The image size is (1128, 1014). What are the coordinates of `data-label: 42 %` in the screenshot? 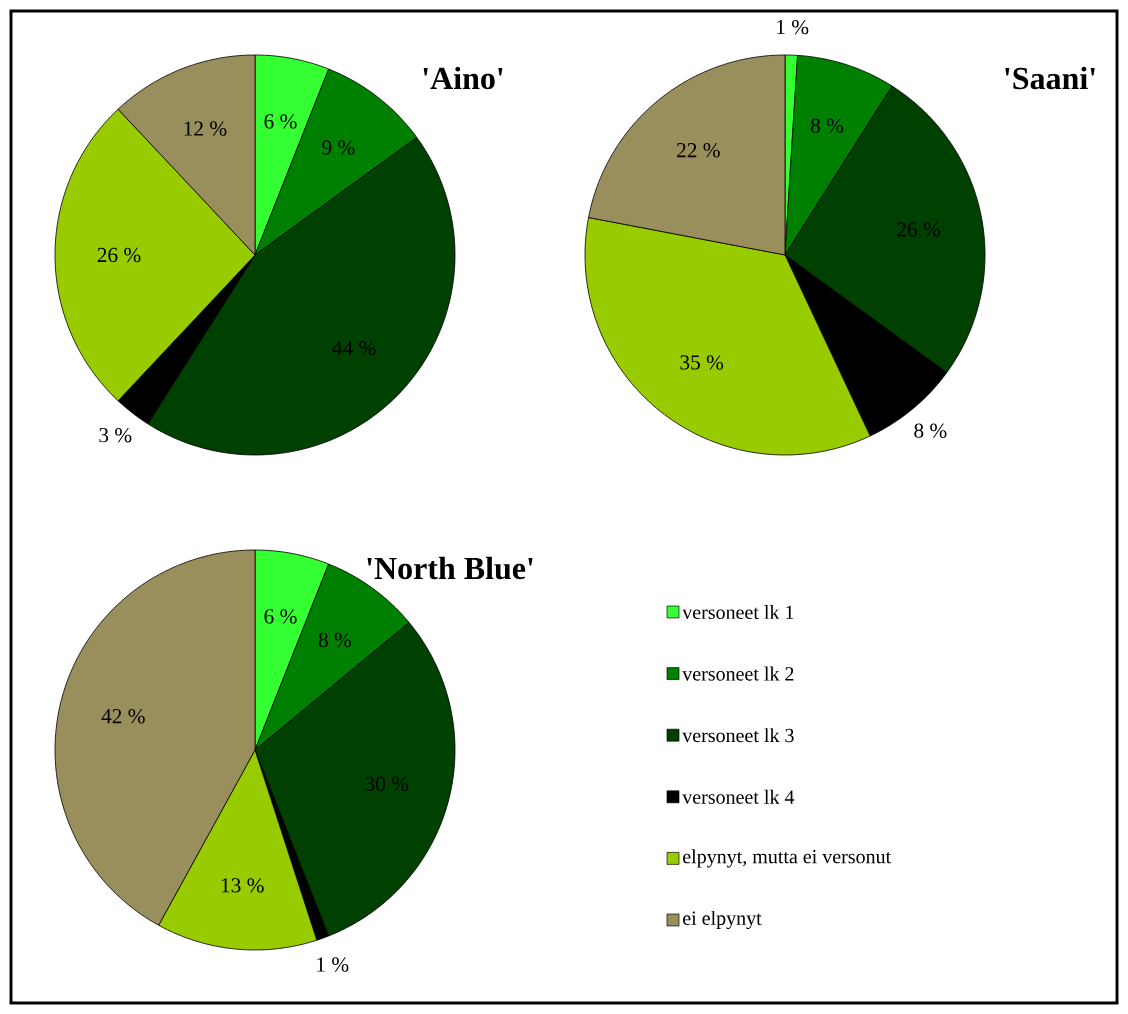 It's located at (123, 716).